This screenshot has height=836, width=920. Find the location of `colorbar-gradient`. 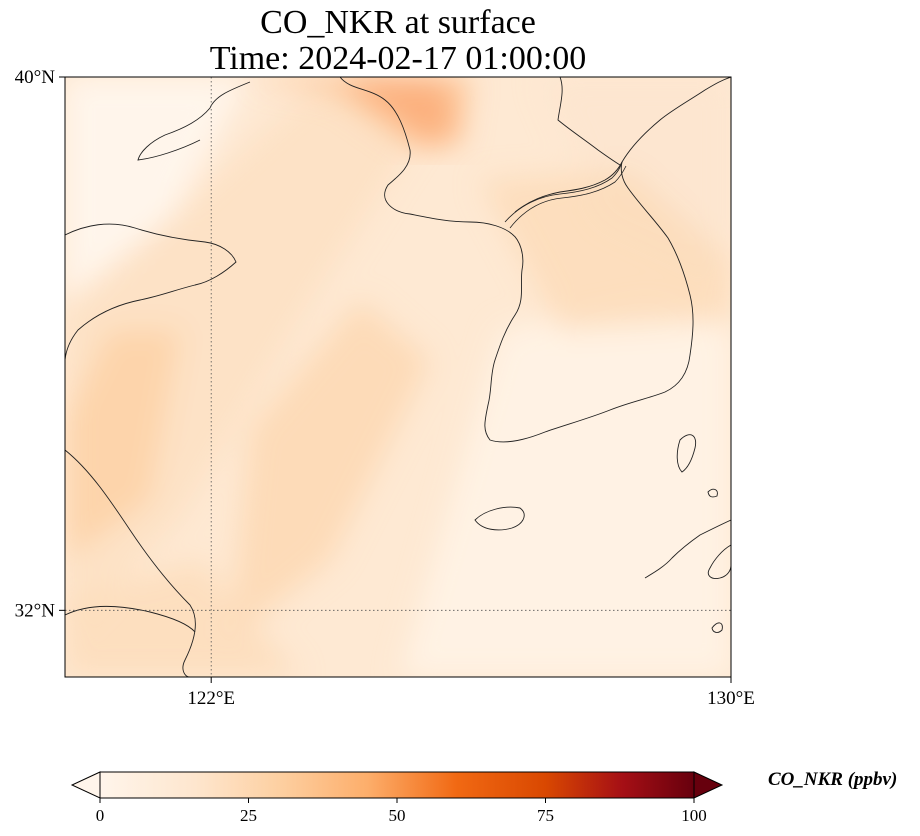

colorbar-gradient is located at coordinates (397, 785).